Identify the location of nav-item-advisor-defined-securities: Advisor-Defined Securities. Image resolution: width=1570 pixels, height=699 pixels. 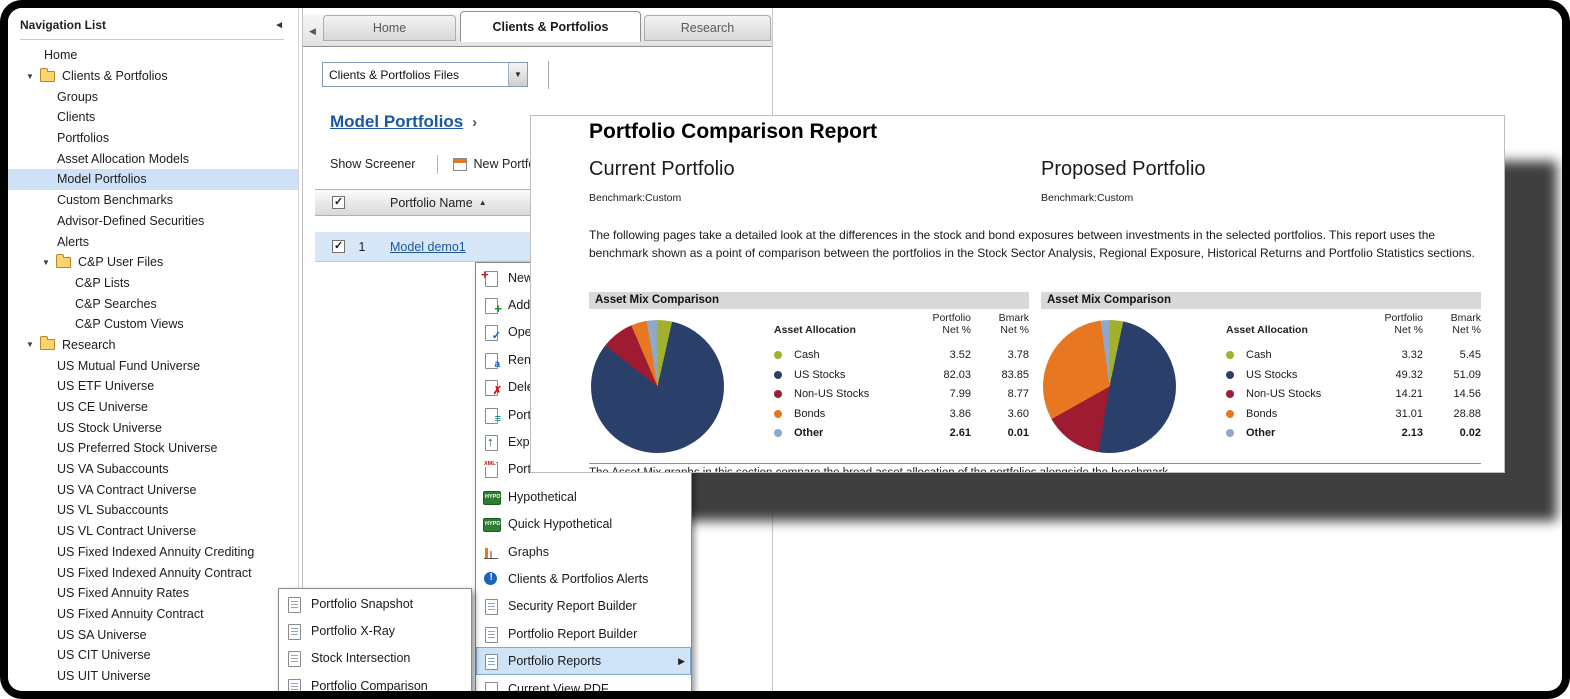
(153, 221).